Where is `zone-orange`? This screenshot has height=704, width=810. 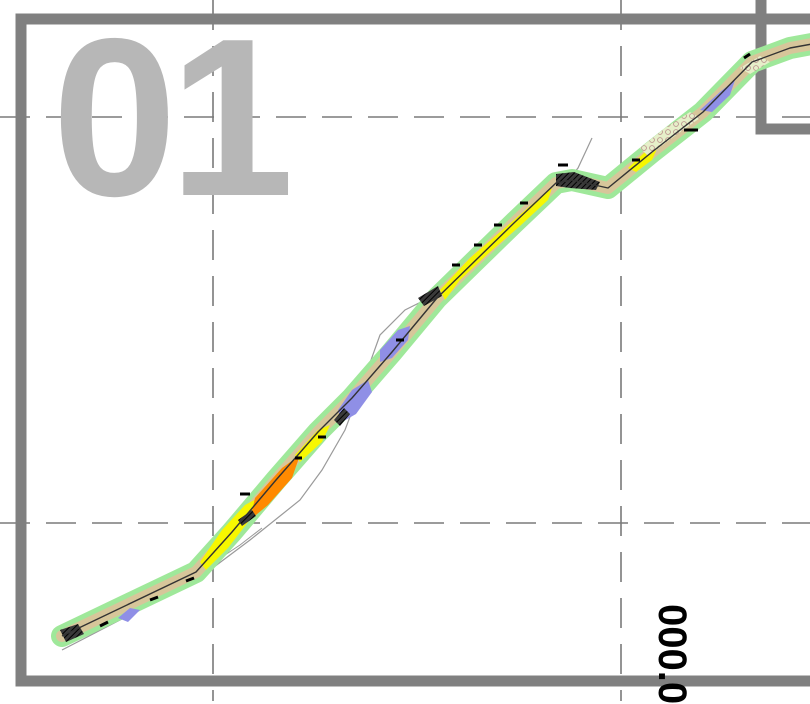
zone-orange is located at coordinates (275, 487).